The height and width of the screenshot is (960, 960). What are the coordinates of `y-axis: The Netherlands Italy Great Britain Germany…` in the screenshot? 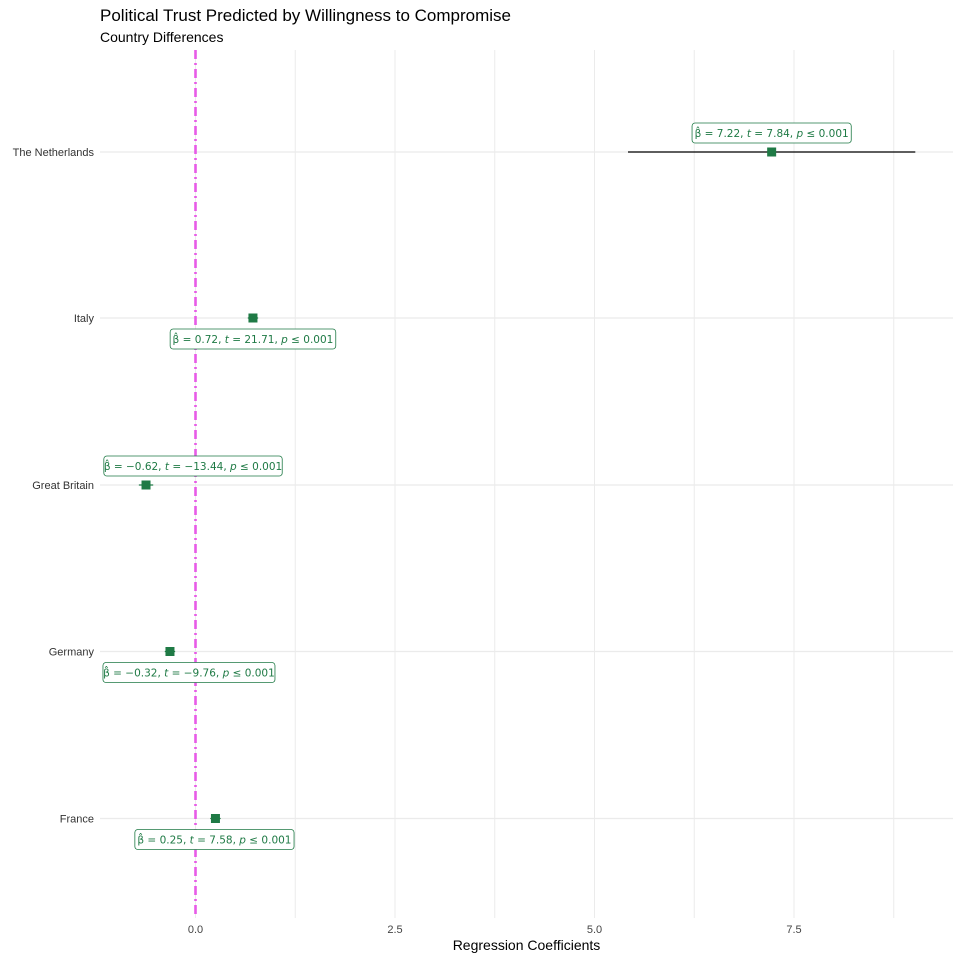 It's located at (54, 486).